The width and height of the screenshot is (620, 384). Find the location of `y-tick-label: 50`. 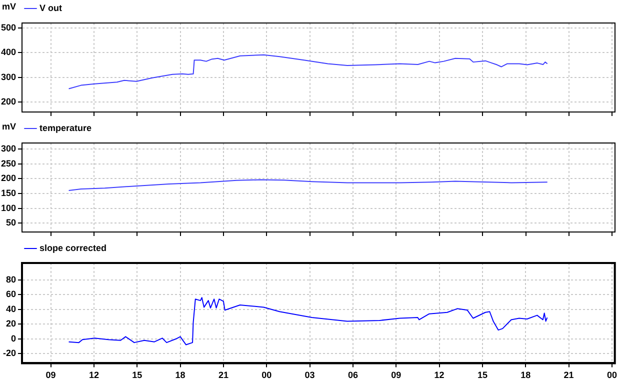

y-tick-label: 50 is located at coordinates (11, 223).